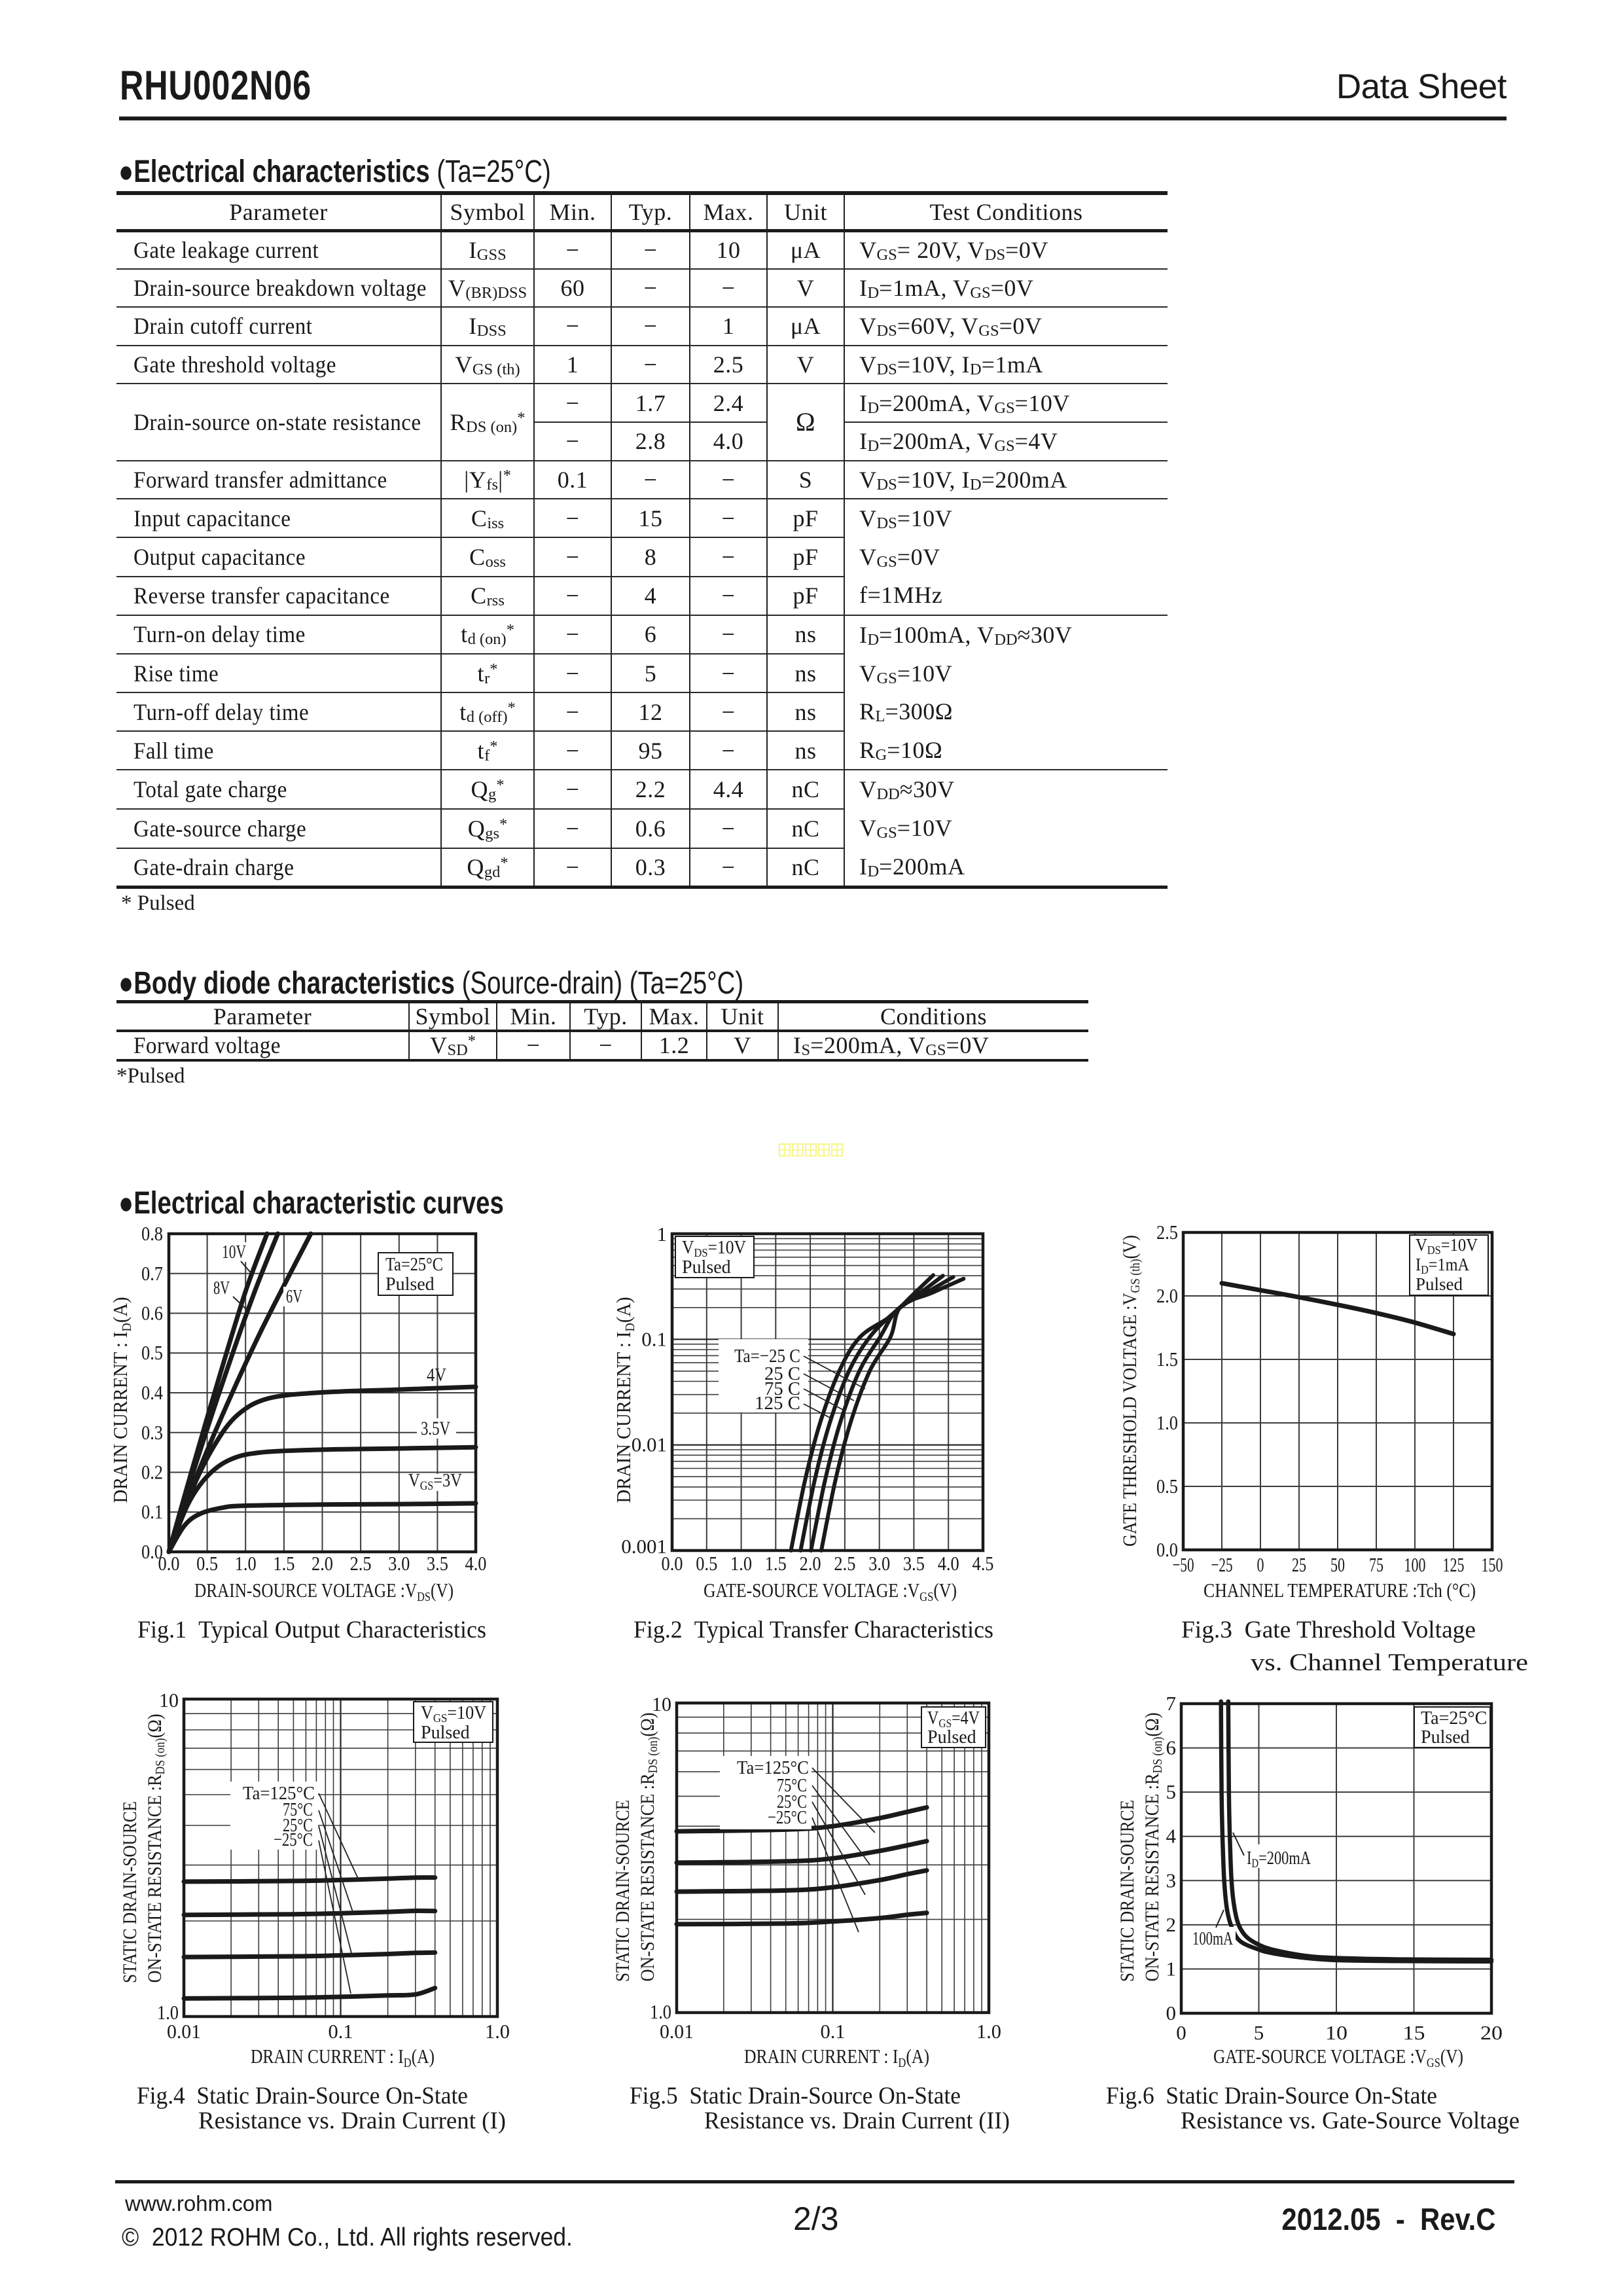 The width and height of the screenshot is (1623, 2296). Describe the element at coordinates (1337, 1564) in the screenshot. I see `svg-text: 50` at that location.